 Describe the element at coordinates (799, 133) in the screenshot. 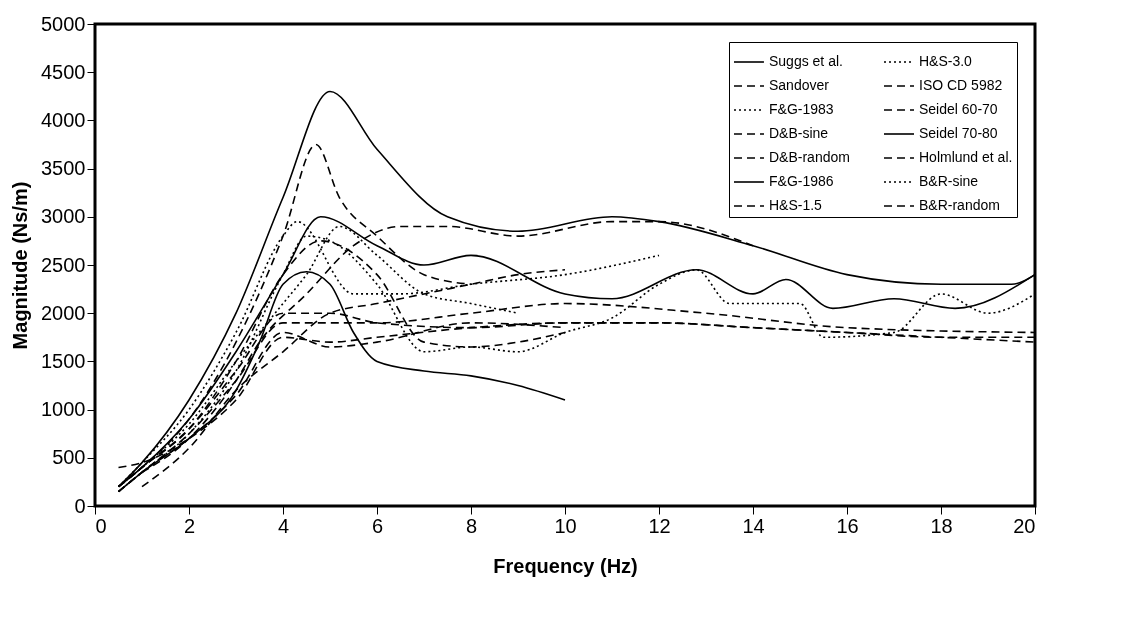

I see `legend-label: D&B-sine` at that location.